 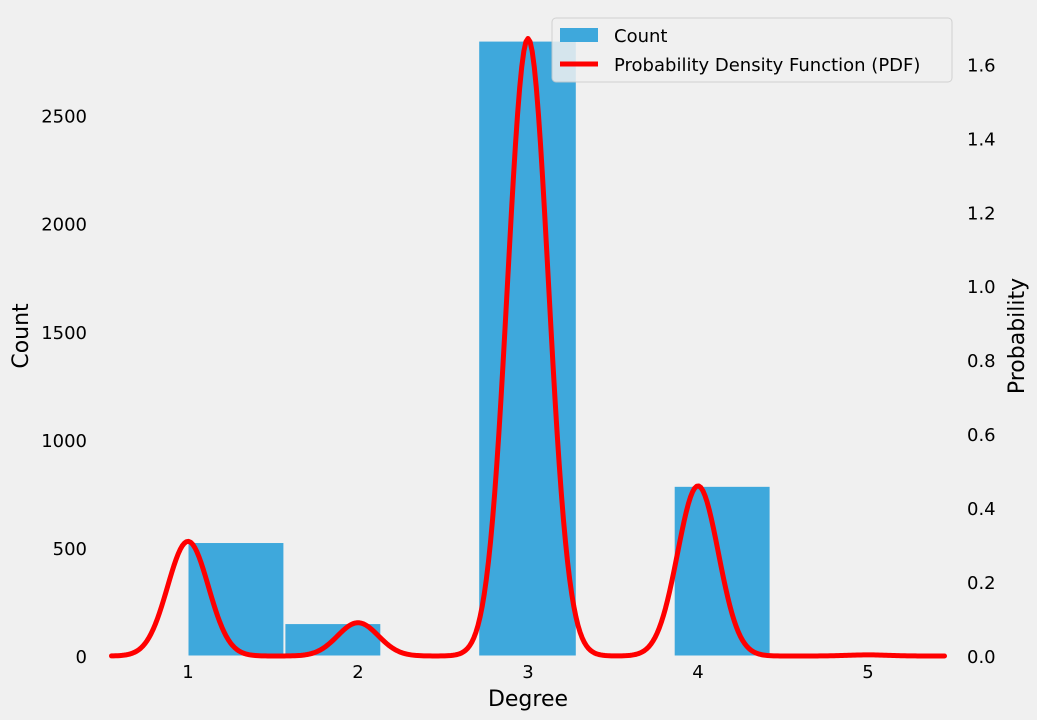 What do you see at coordinates (64, 225) in the screenshot?
I see `y-tick-label: 2000` at bounding box center [64, 225].